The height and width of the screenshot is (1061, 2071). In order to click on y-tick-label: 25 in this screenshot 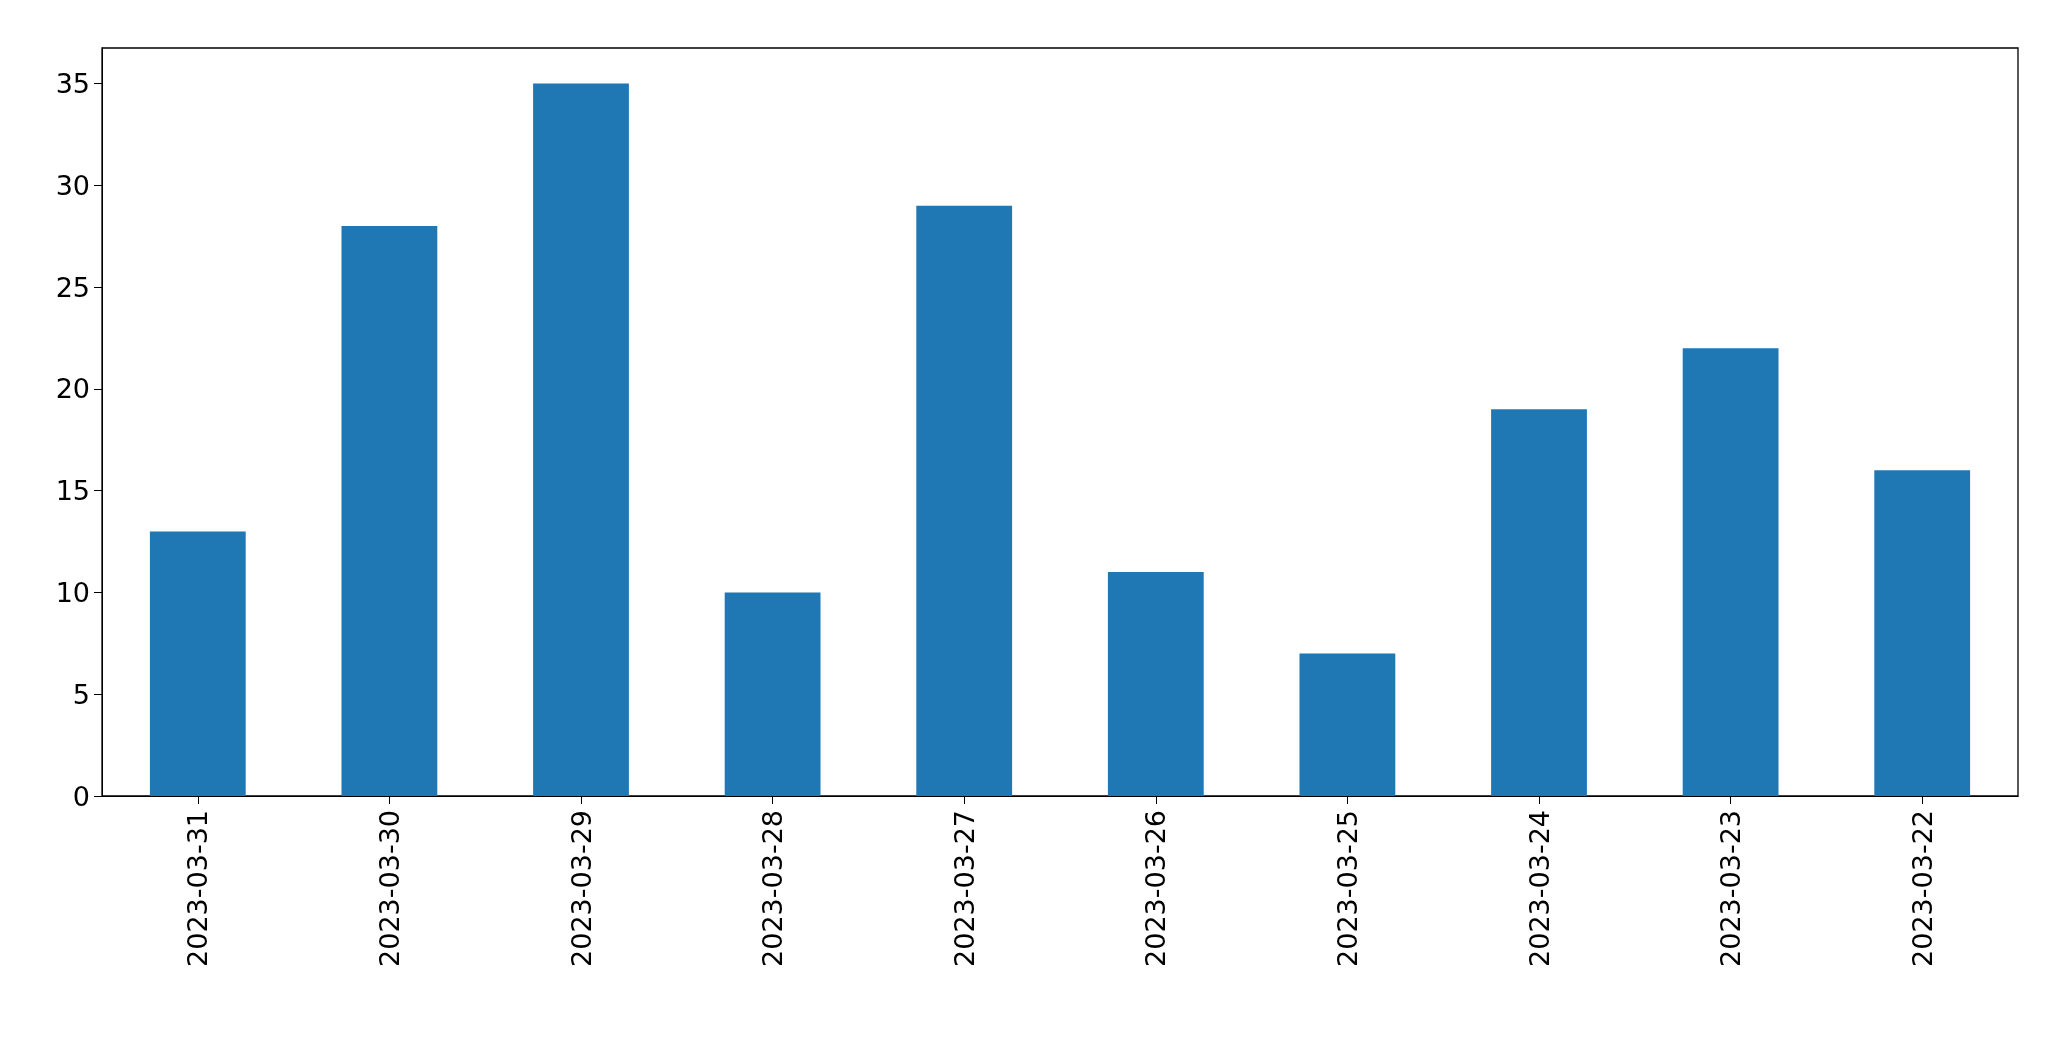, I will do `click(72, 287)`.